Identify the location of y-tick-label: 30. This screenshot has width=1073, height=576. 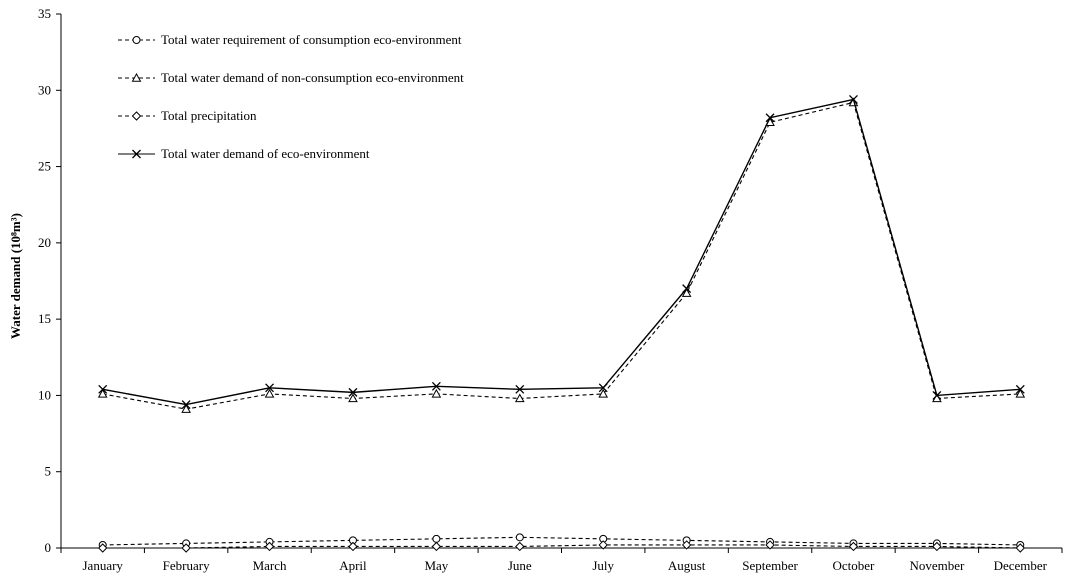
(44, 89).